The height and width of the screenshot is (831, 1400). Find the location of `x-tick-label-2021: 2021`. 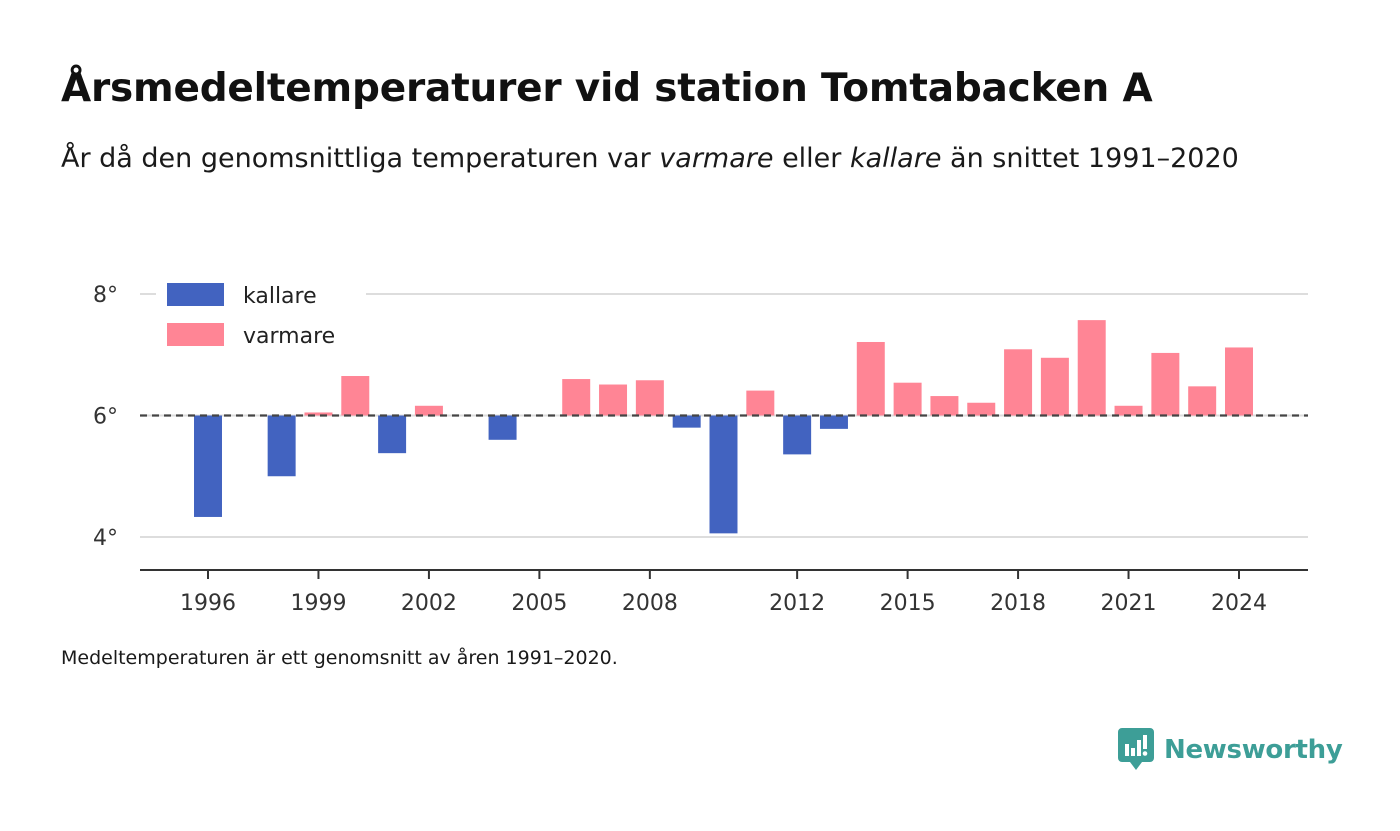

x-tick-label-2021: 2021 is located at coordinates (1129, 603).